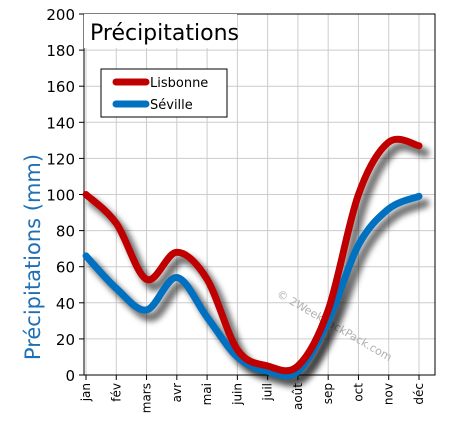  I want to click on y-tick-label: 80, so click(65, 232).